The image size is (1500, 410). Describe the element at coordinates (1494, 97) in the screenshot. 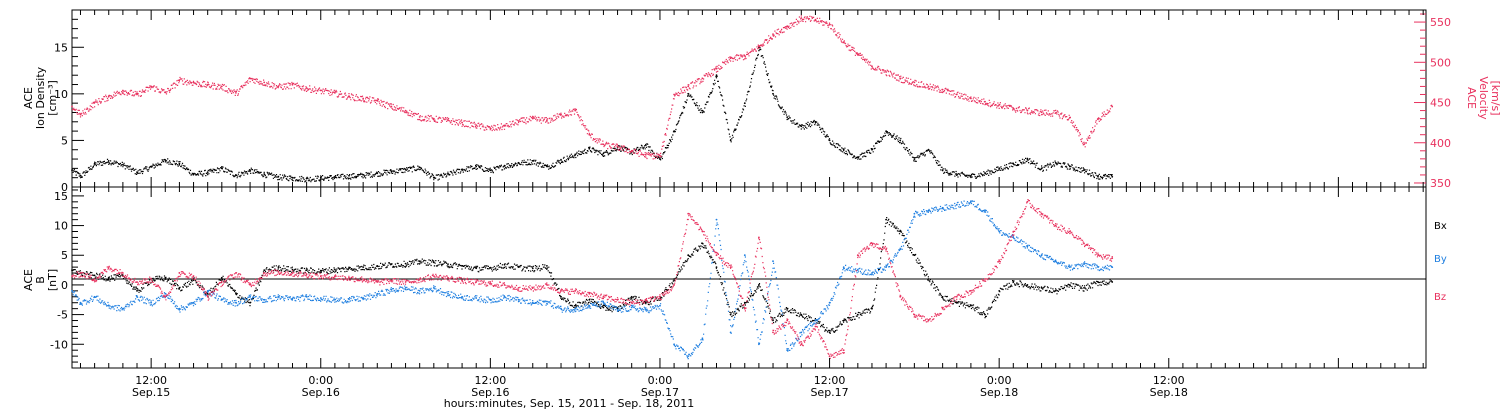

I see `velocity-label-line3: [km/s]` at that location.